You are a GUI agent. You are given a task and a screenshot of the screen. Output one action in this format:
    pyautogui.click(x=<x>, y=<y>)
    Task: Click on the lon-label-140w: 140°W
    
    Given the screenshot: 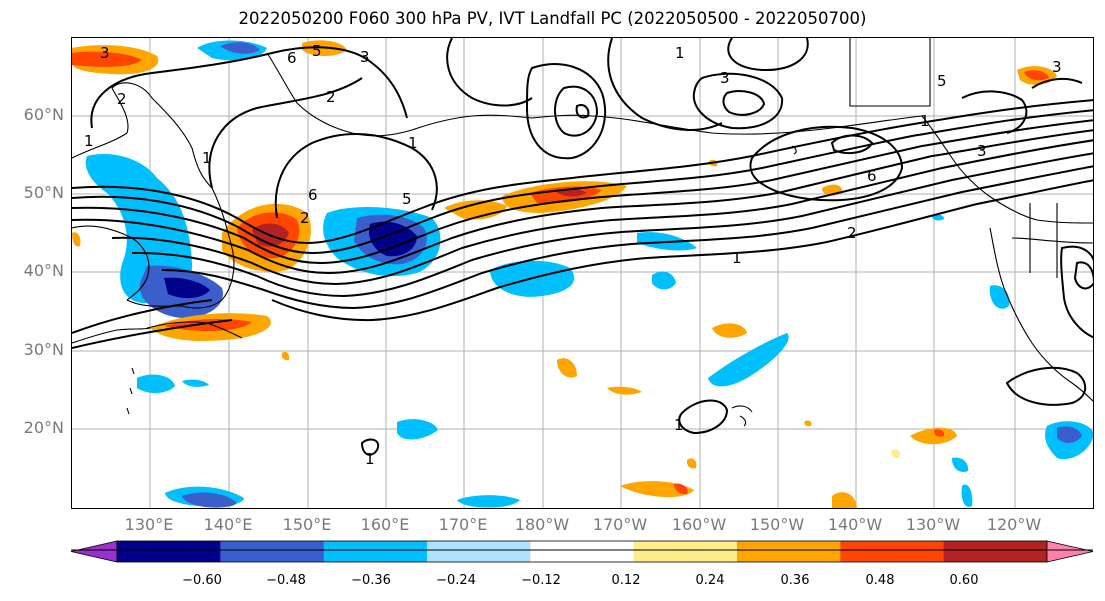 What is the action you would take?
    pyautogui.click(x=855, y=524)
    